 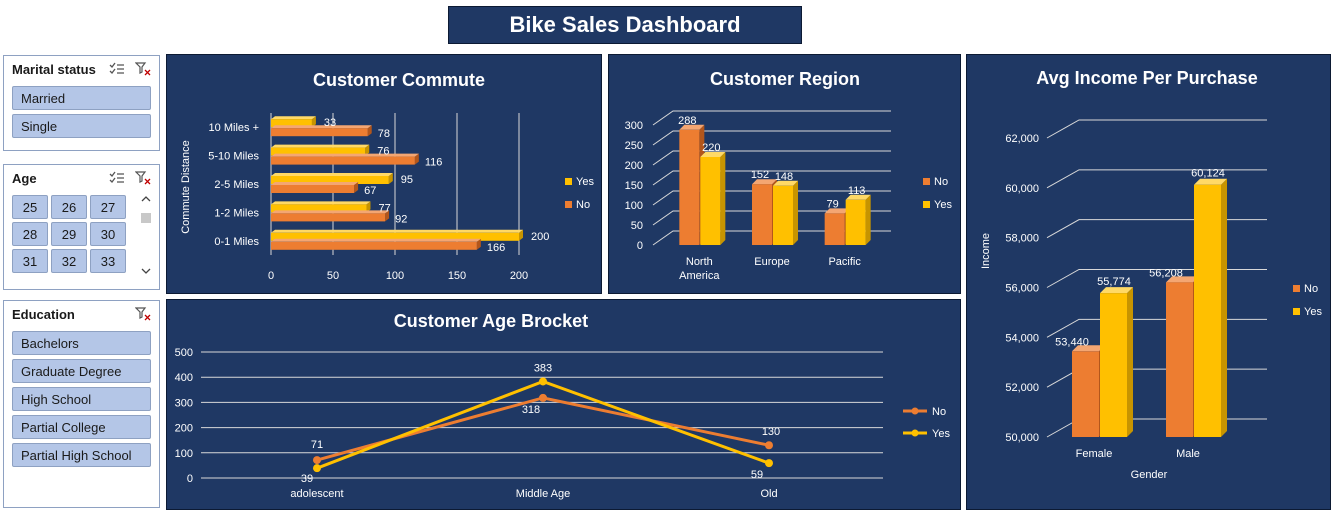 I want to click on y-tick-label: 50, so click(x=637, y=226).